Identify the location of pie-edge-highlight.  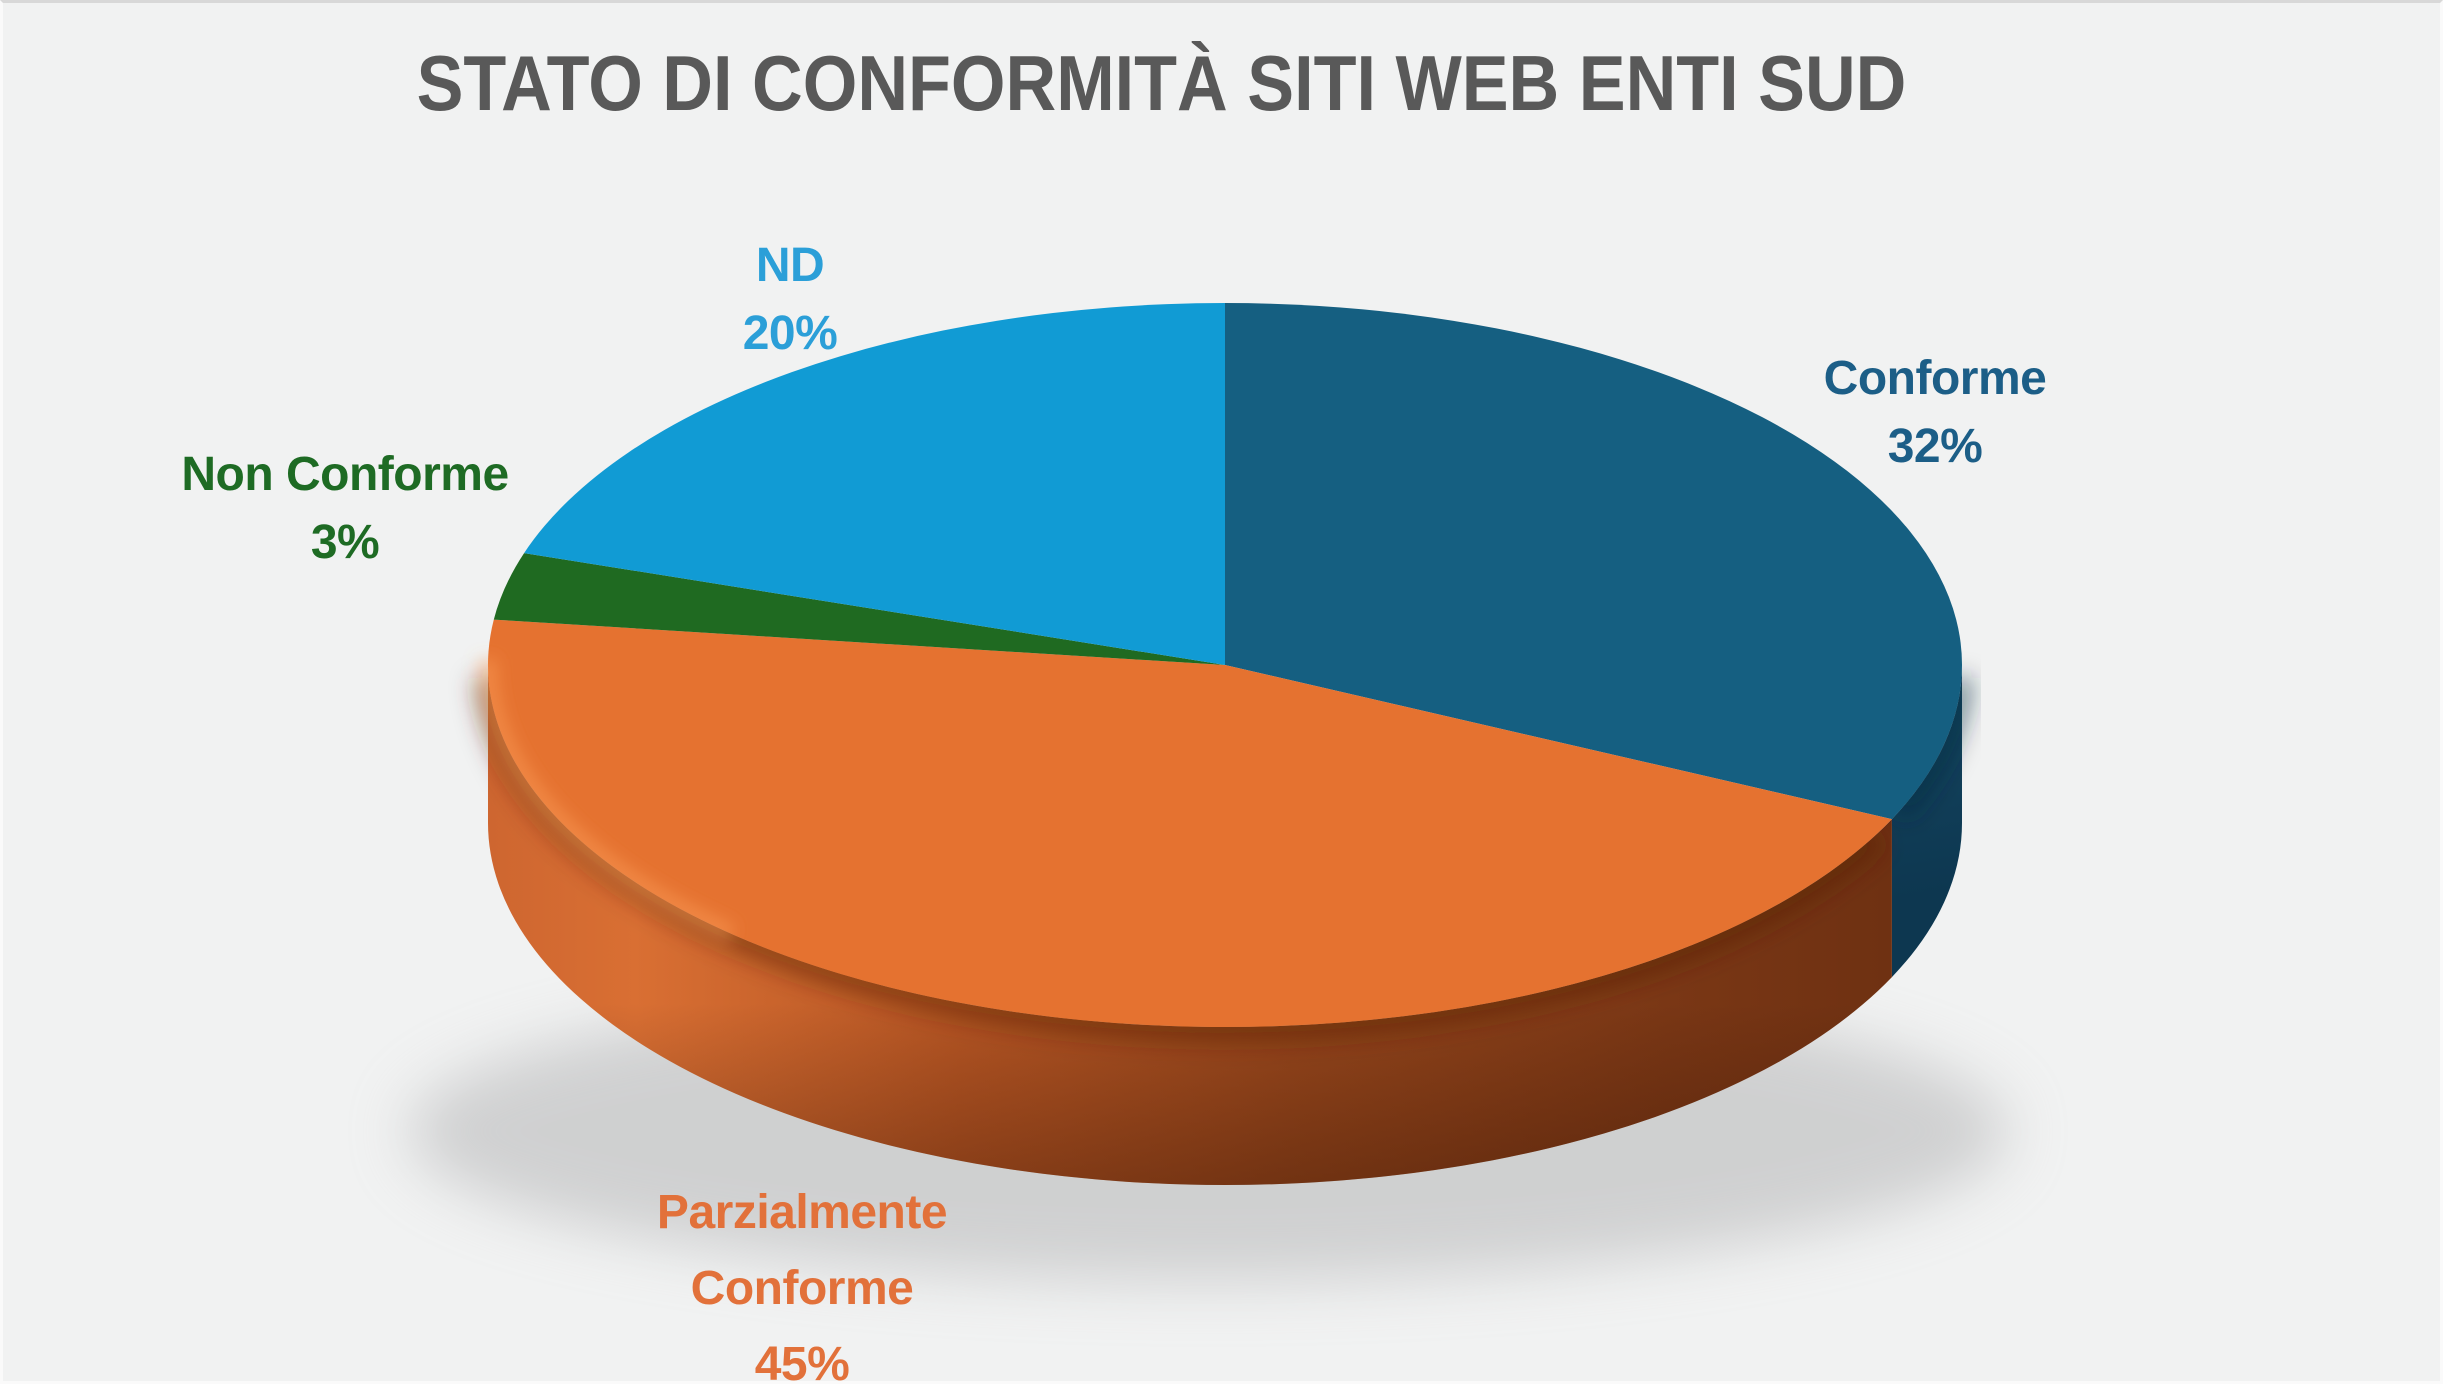
(607, 800).